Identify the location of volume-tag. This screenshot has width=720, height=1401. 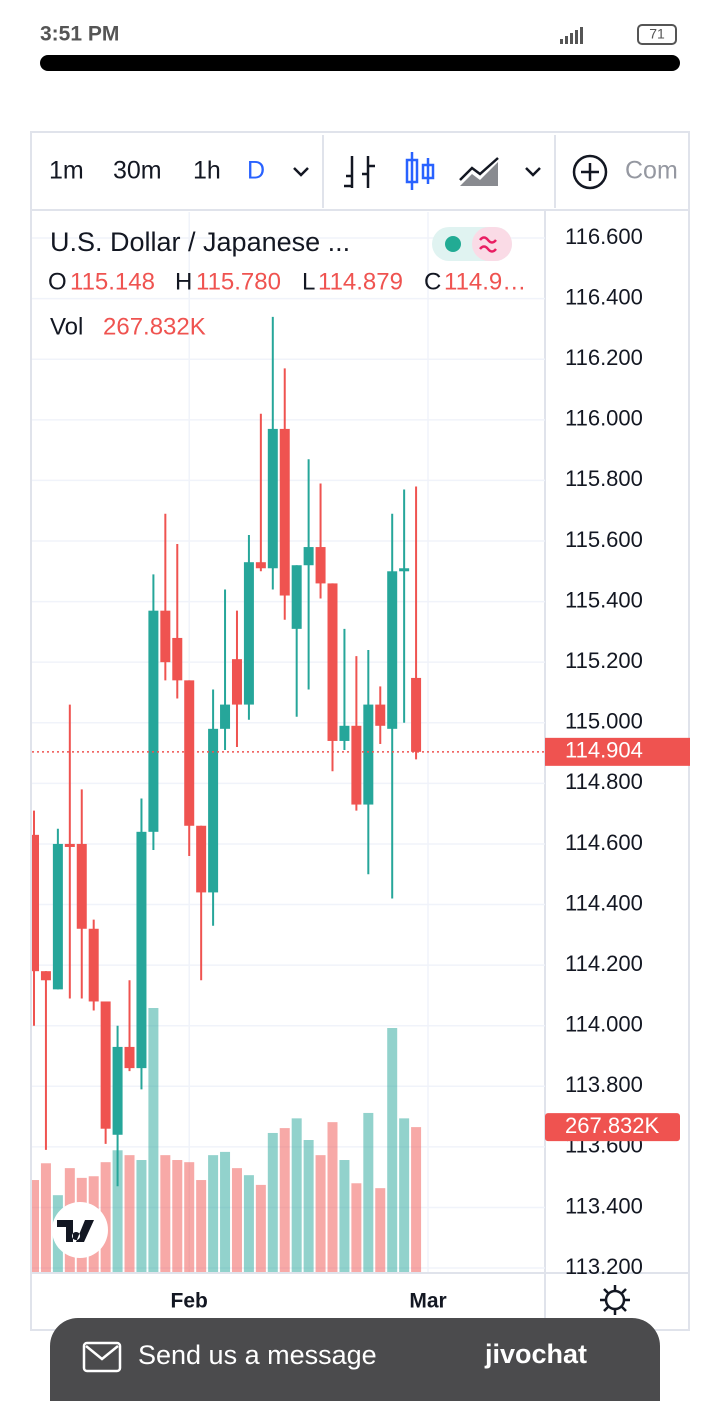
(612, 1127).